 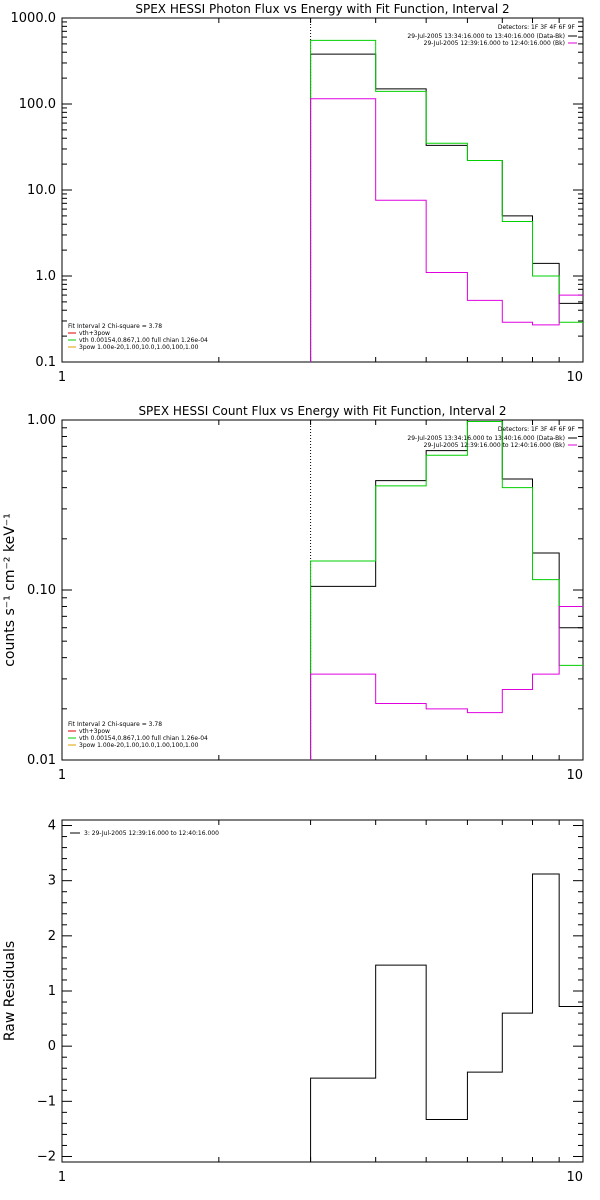 What do you see at coordinates (10, 590) in the screenshot?
I see `y-axis-label: counts s⁻¹ cm⁻² keV⁻¹` at bounding box center [10, 590].